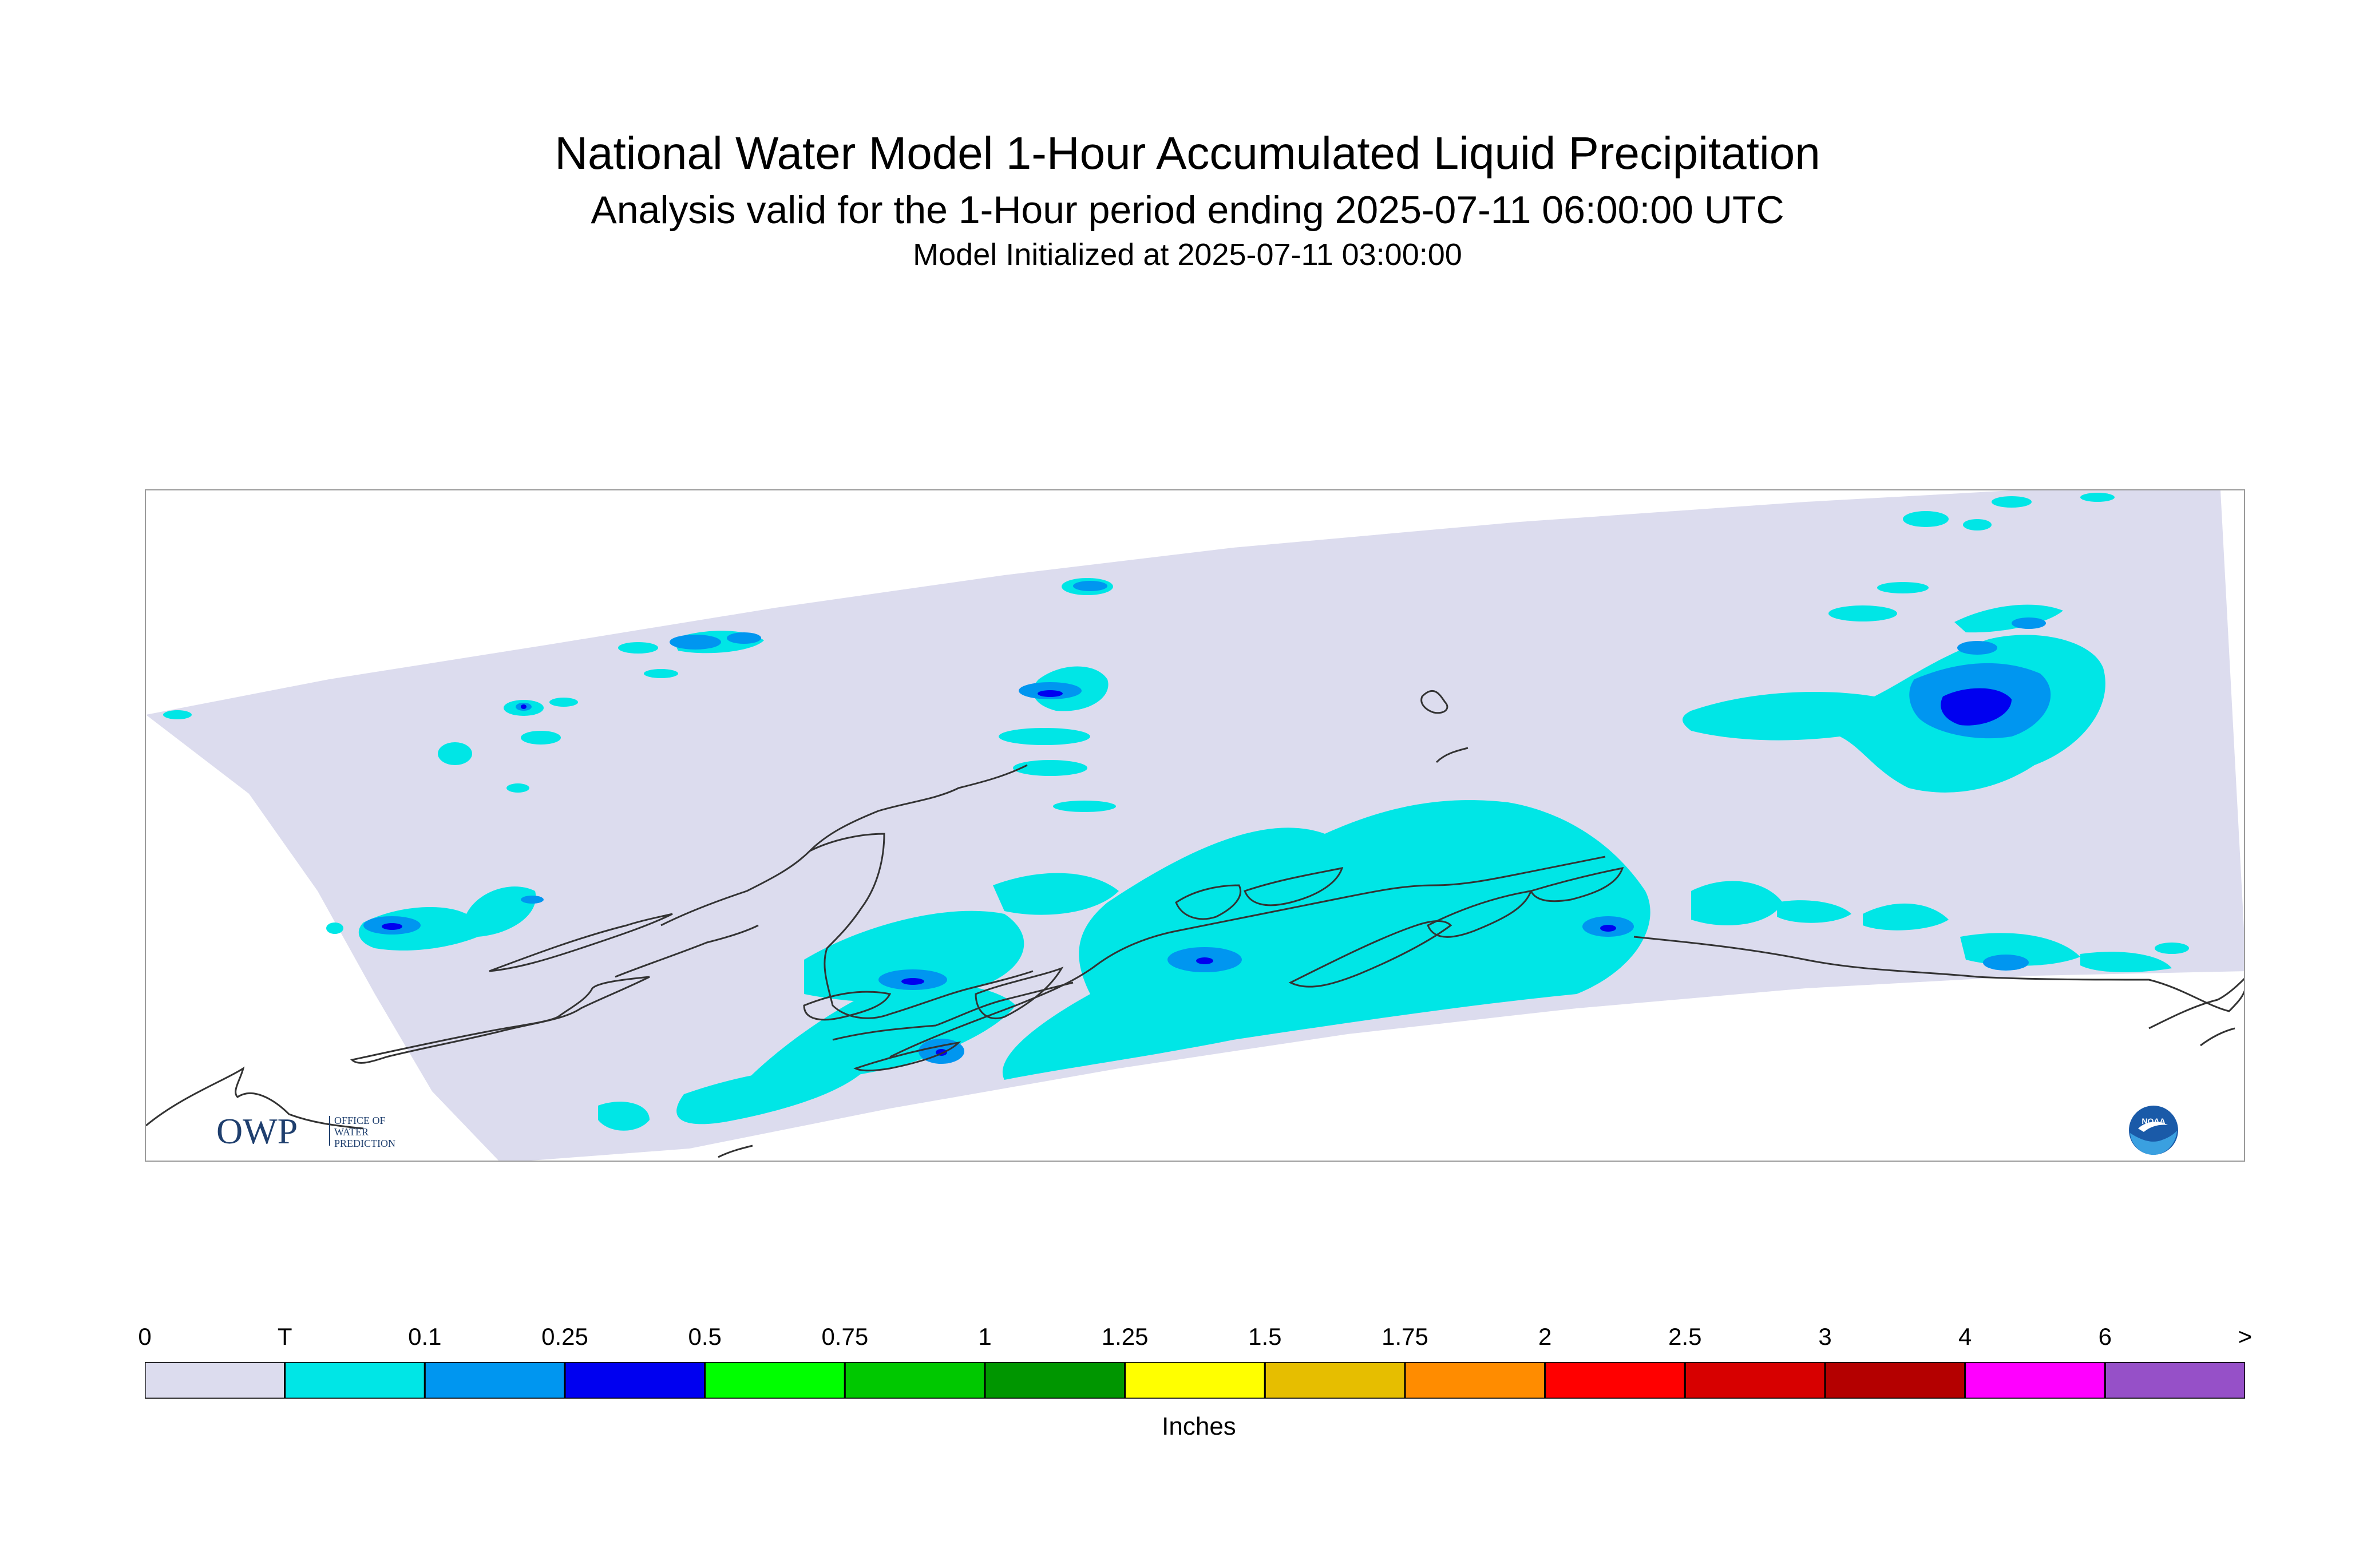 This screenshot has height=1568, width=2375. Describe the element at coordinates (1265, 1336) in the screenshot. I see `colorbar-tick-label: 1.5` at that location.